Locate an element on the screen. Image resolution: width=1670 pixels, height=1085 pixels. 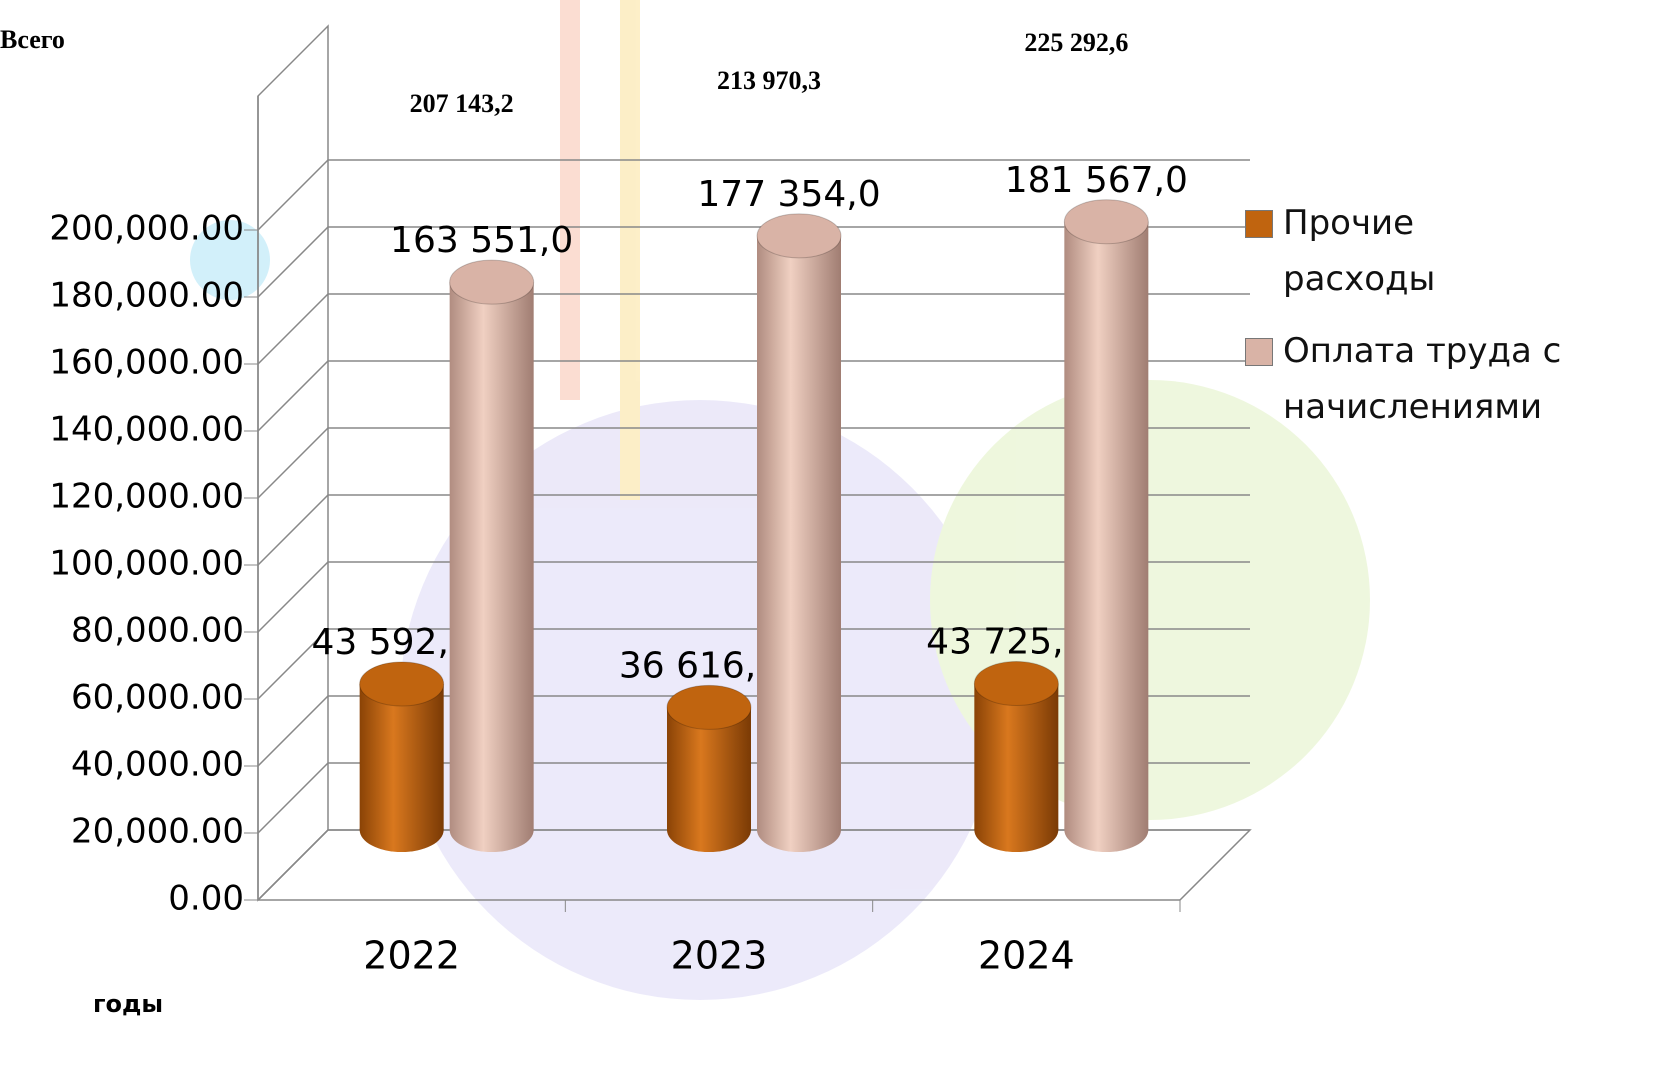
y-tick-label: 200,000.00 is located at coordinates (146, 229).